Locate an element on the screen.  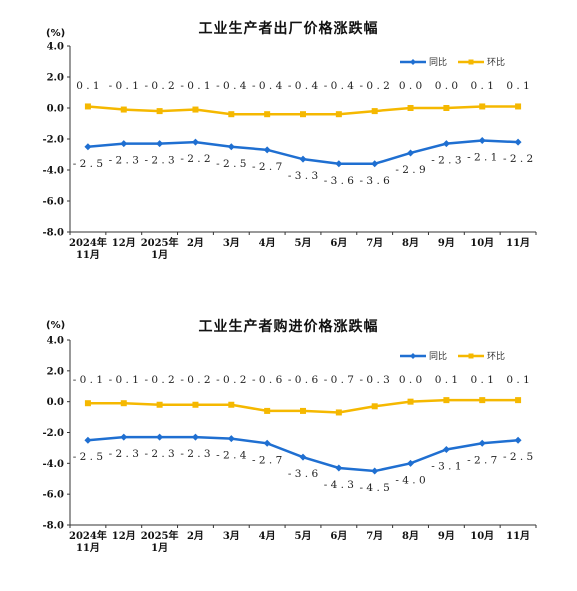
data-label-yoy: - 2 . 2 is located at coordinates (195, 159).